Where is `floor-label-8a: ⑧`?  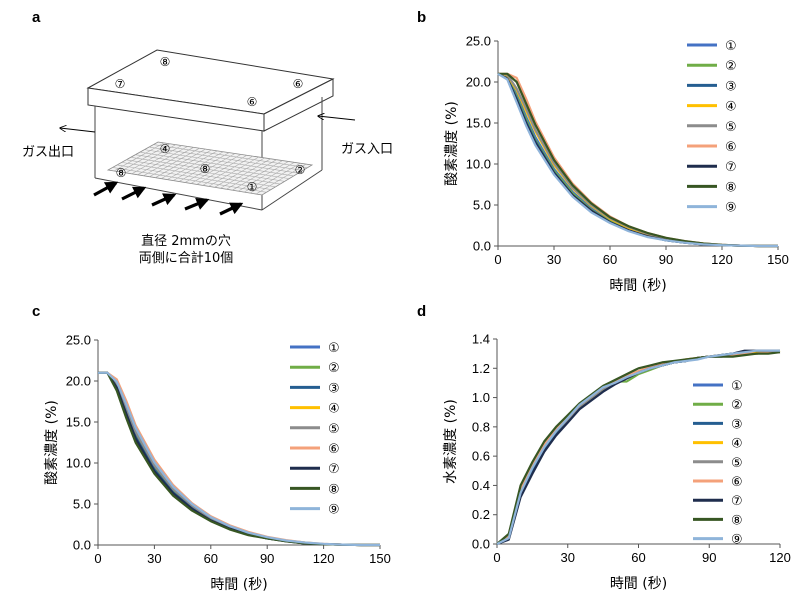
floor-label-8a: ⑧ is located at coordinates (121, 173).